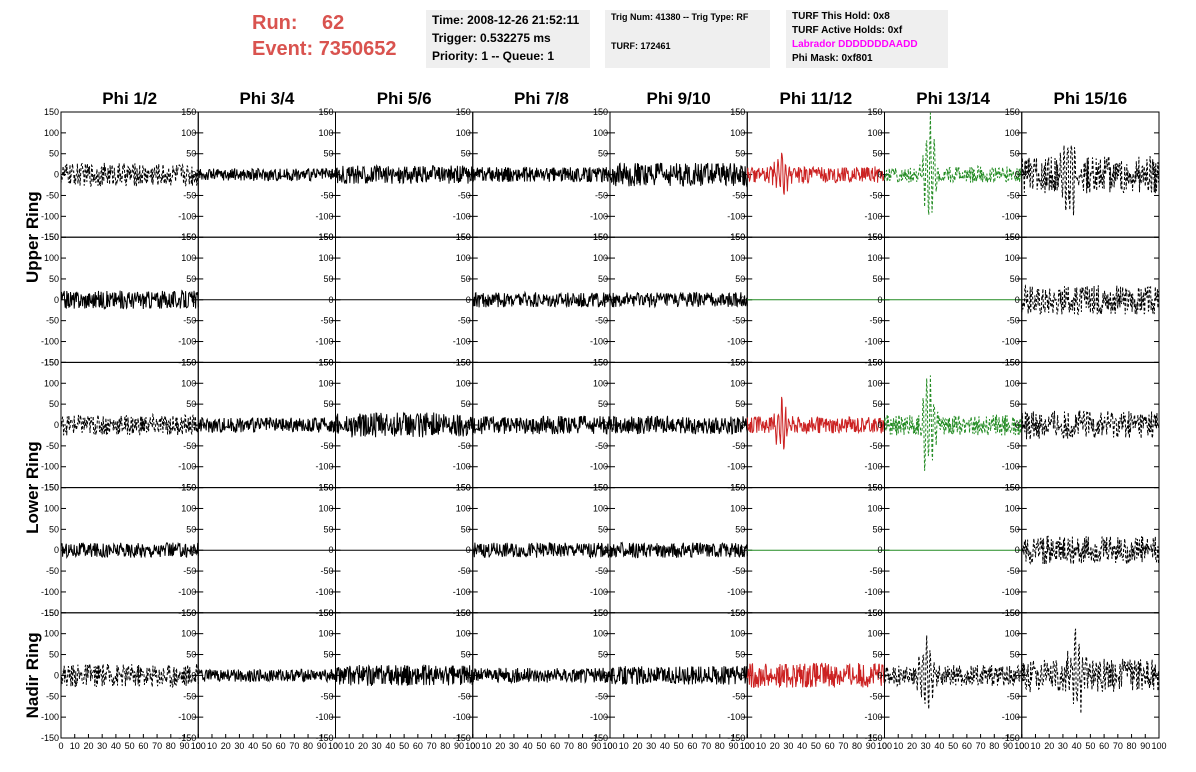  What do you see at coordinates (267, 746) in the screenshot?
I see `x-tick-label: 50` at bounding box center [267, 746].